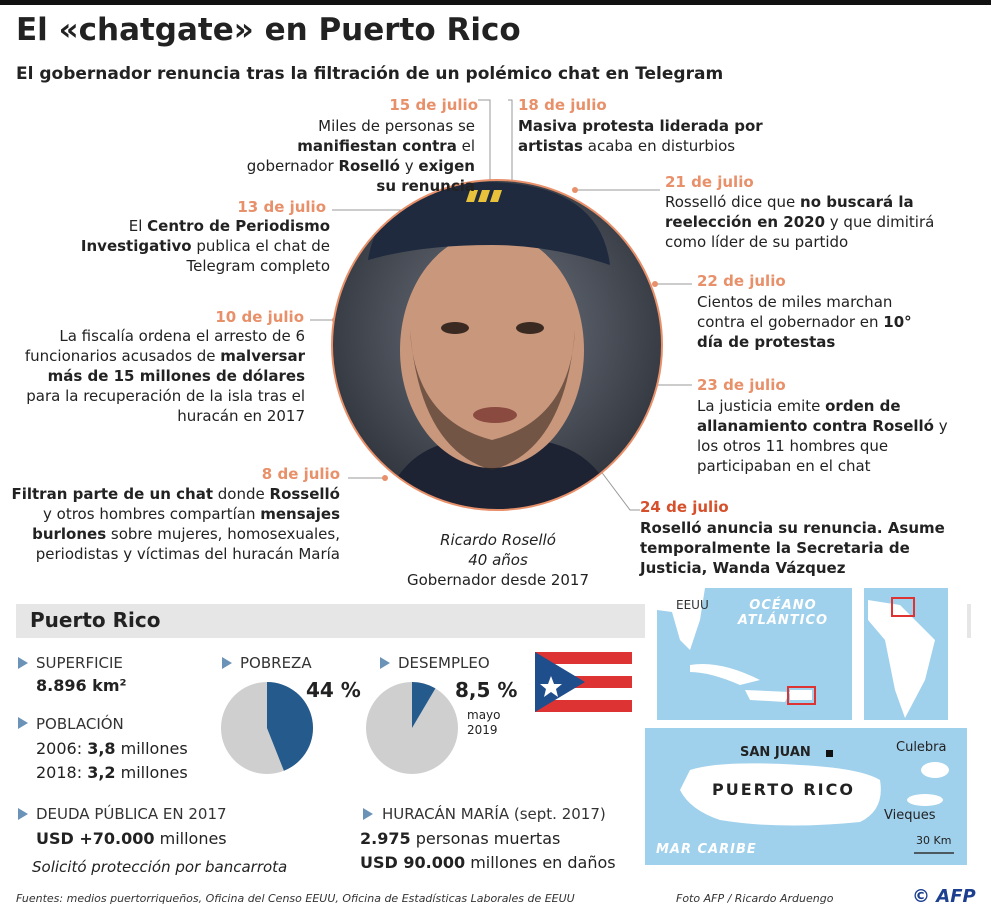 The width and height of the screenshot is (991, 918). Describe the element at coordinates (783, 613) in the screenshot. I see `map-label: OCÉANO ATLÁNTICO` at that location.